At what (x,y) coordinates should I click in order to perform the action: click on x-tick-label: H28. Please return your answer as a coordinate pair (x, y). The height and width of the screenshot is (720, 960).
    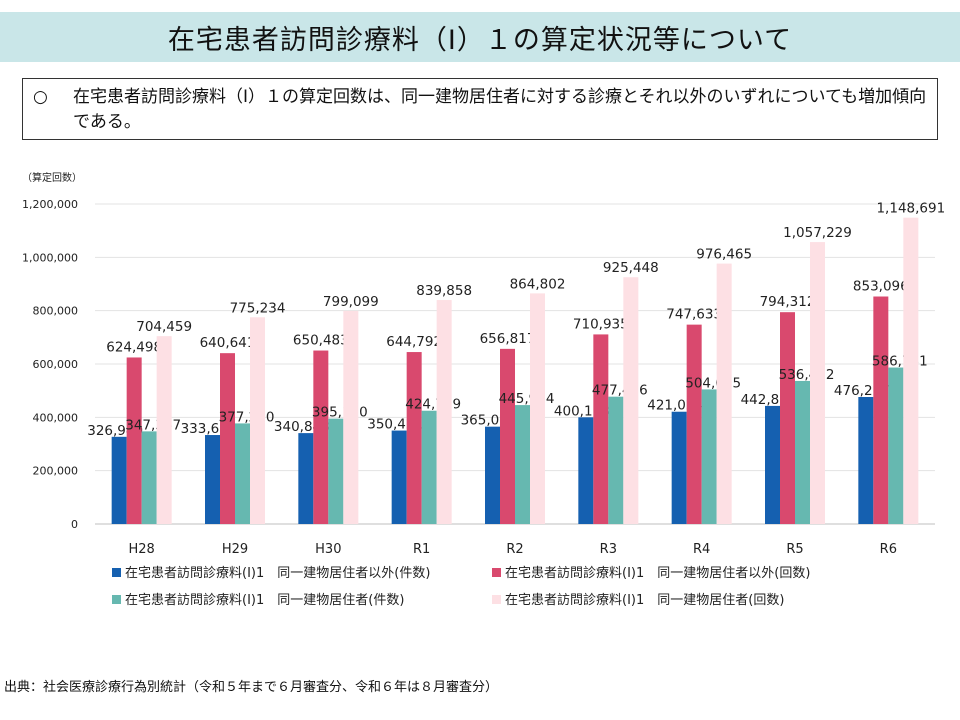
    Looking at the image, I should click on (142, 549).